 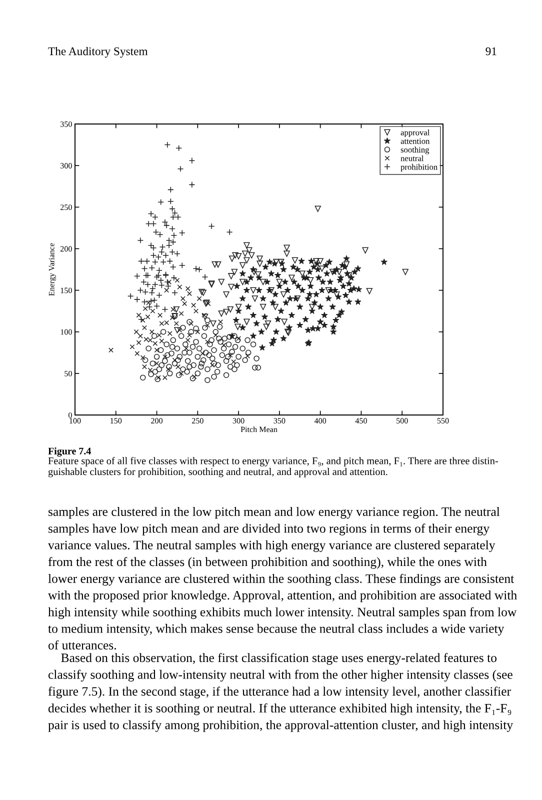 What do you see at coordinates (68, 373) in the screenshot?
I see `y-tick-label: 50` at bounding box center [68, 373].